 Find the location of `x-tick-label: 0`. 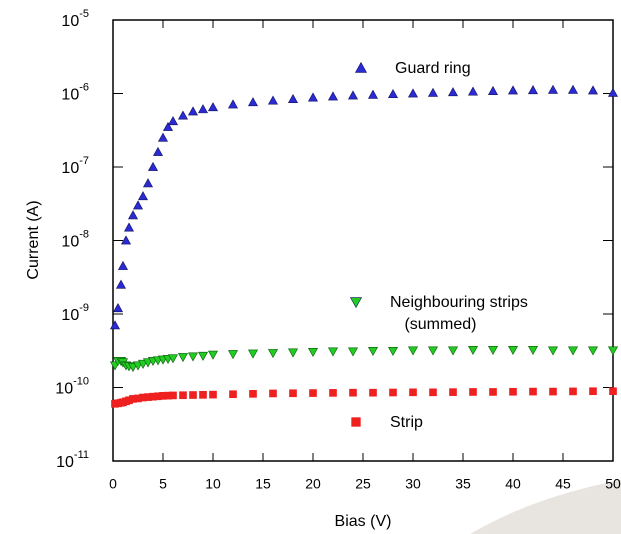

x-tick-label: 0 is located at coordinates (113, 484).